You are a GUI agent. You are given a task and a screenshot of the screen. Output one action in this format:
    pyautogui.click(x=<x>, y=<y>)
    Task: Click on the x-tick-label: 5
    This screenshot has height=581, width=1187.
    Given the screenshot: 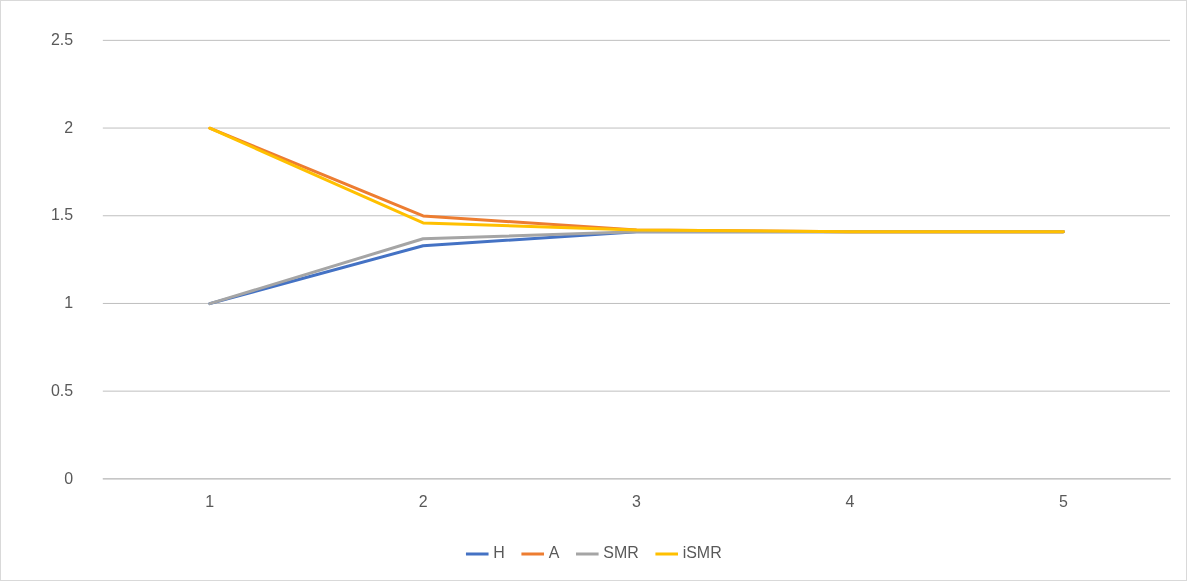 What is the action you would take?
    pyautogui.click(x=1063, y=502)
    